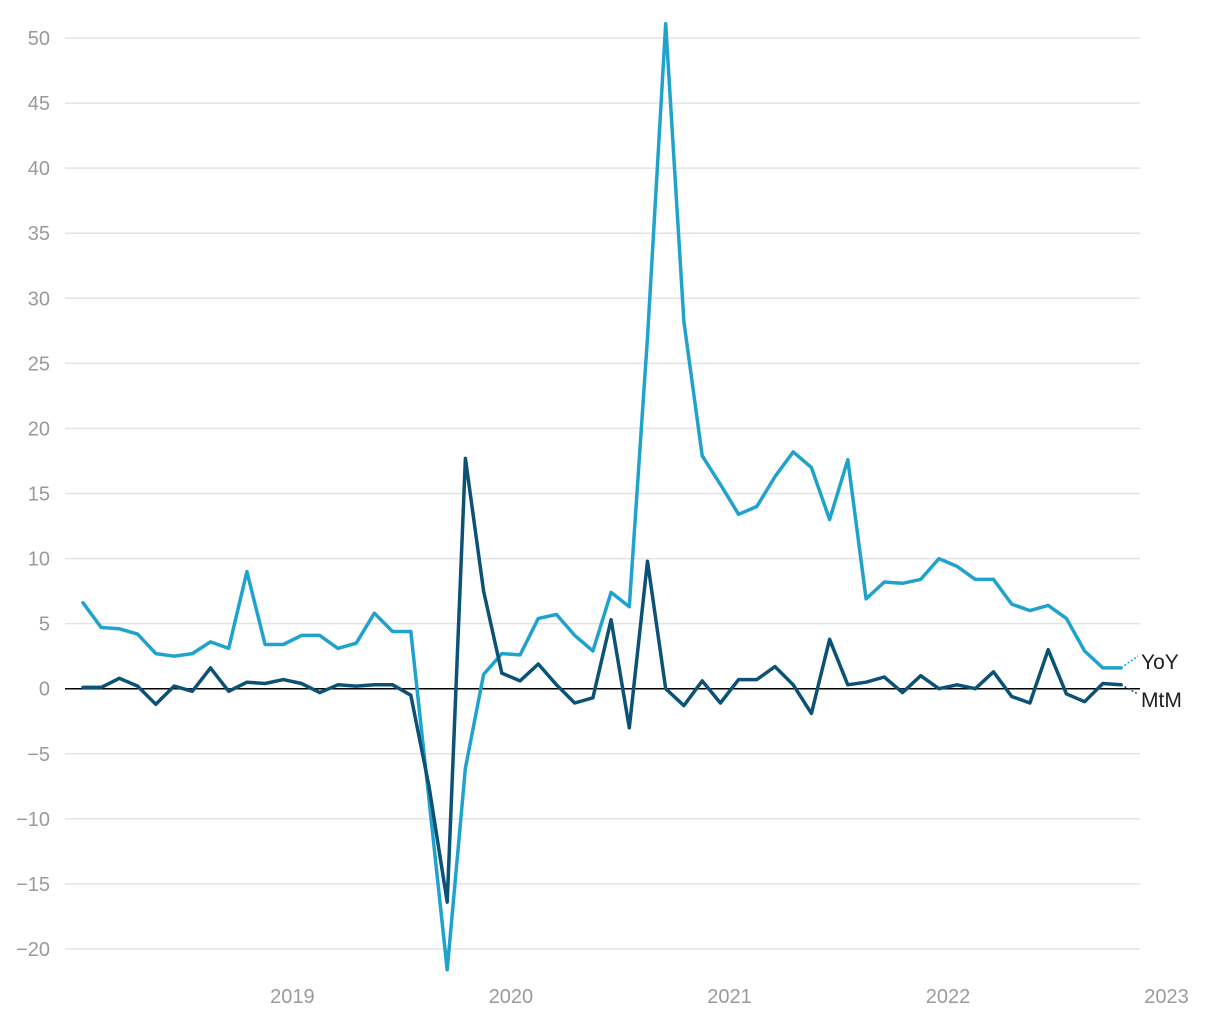  What do you see at coordinates (39, 495) in the screenshot?
I see `y-tick-label: 15` at bounding box center [39, 495].